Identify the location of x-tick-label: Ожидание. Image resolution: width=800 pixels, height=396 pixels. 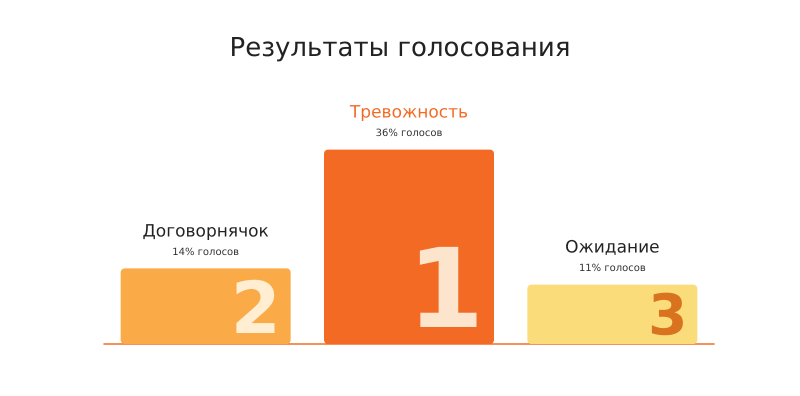
(612, 248).